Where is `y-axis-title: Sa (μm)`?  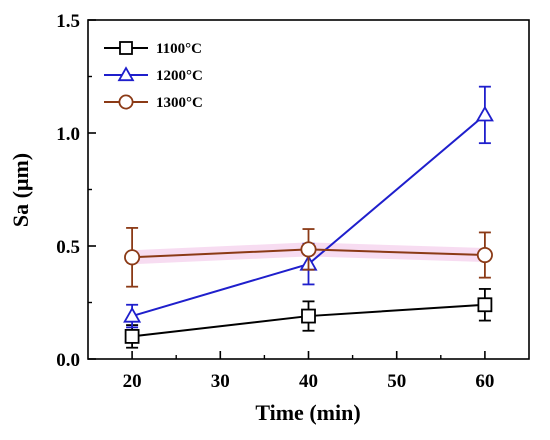 y-axis-title: Sa (μm) is located at coordinates (20, 190).